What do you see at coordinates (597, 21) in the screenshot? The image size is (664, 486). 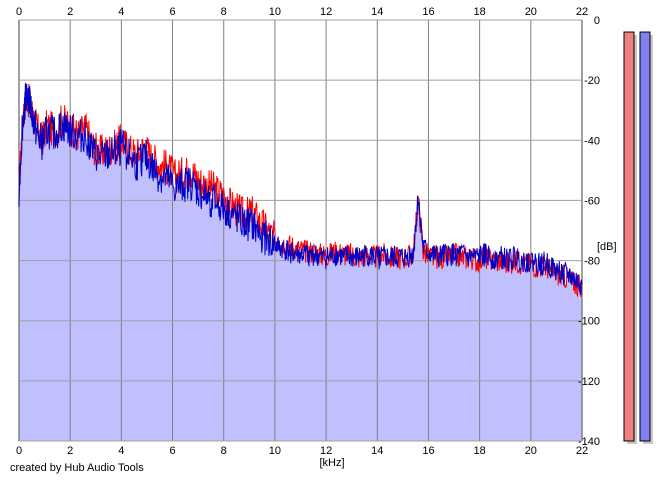 I see `y-tick-label: 0` at bounding box center [597, 21].